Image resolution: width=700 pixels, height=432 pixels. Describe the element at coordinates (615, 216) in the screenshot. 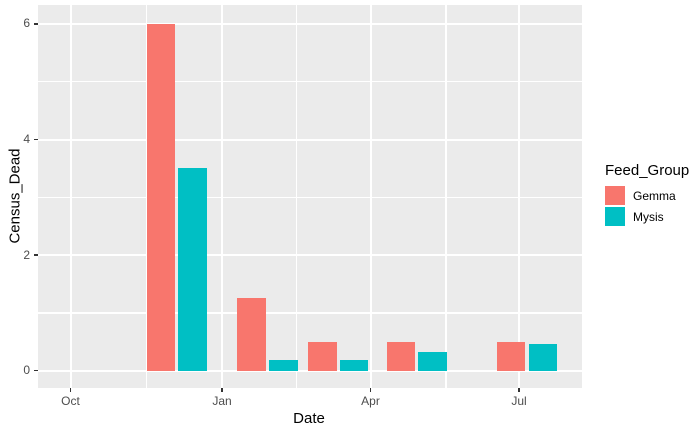

I see `legend-swatch-mysis` at that location.